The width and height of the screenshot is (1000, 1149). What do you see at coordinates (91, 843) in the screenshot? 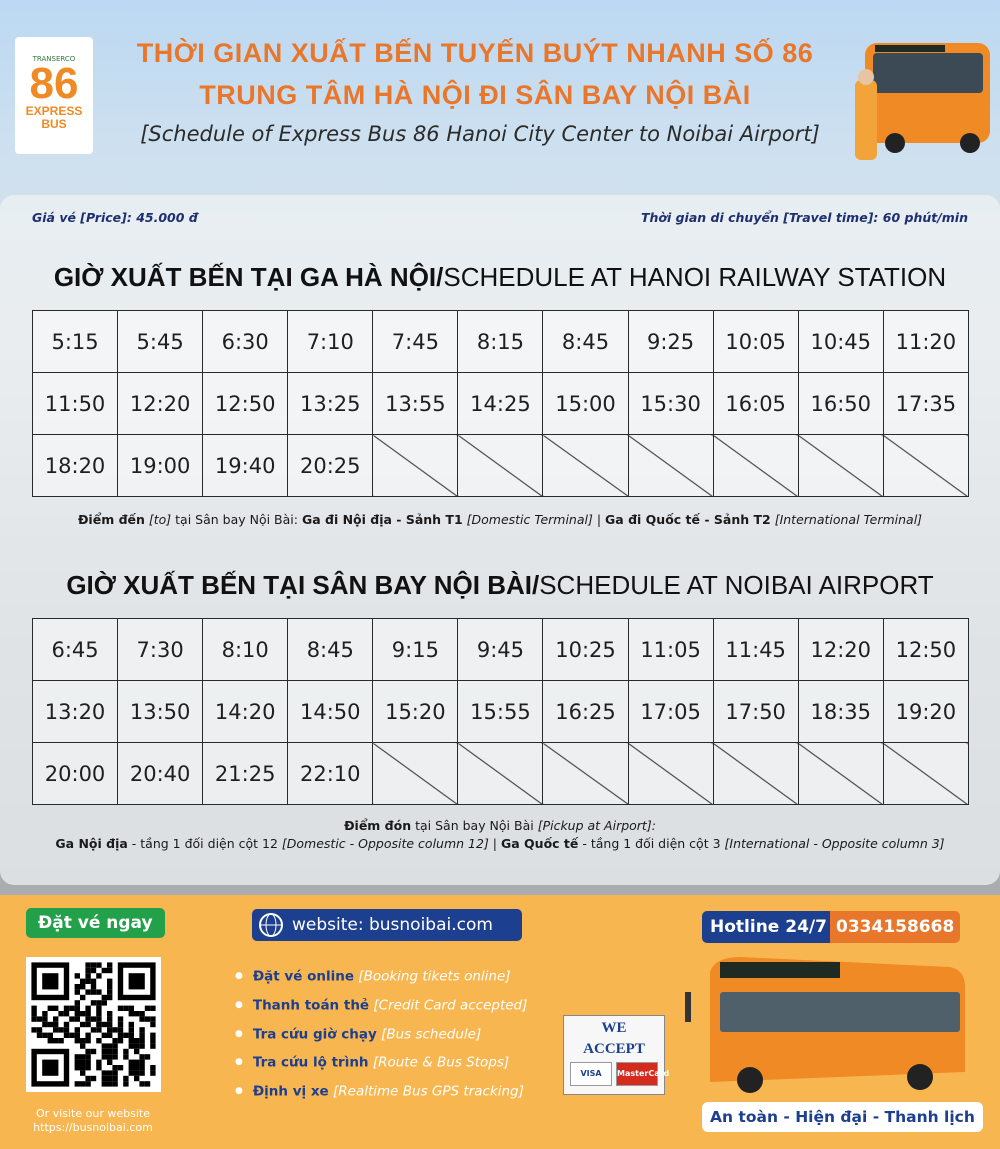
I see `note-text: Ga Nội địa` at bounding box center [91, 843].